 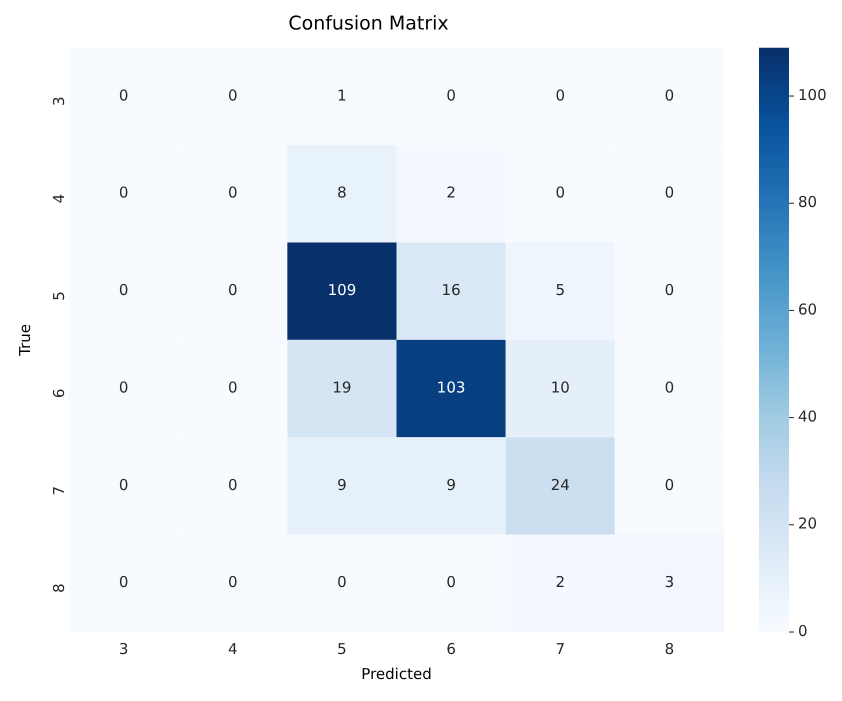 What do you see at coordinates (560, 387) in the screenshot?
I see `data-label: 10` at bounding box center [560, 387].